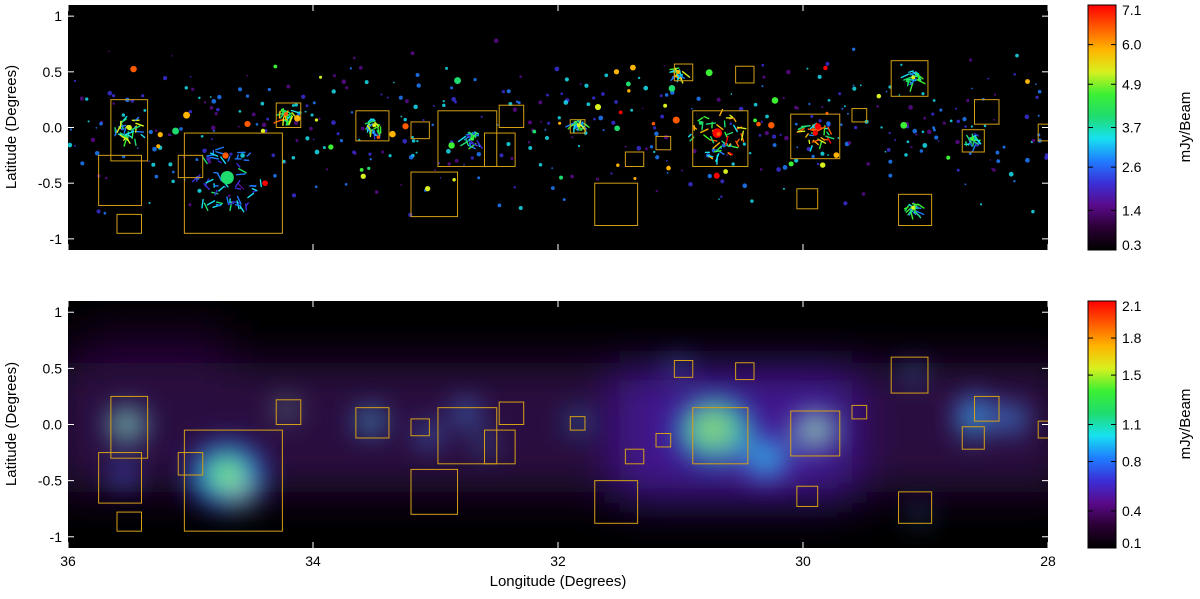 This screenshot has height=599, width=1200. I want to click on colorbar-tick-label: 2.6, so click(1132, 167).